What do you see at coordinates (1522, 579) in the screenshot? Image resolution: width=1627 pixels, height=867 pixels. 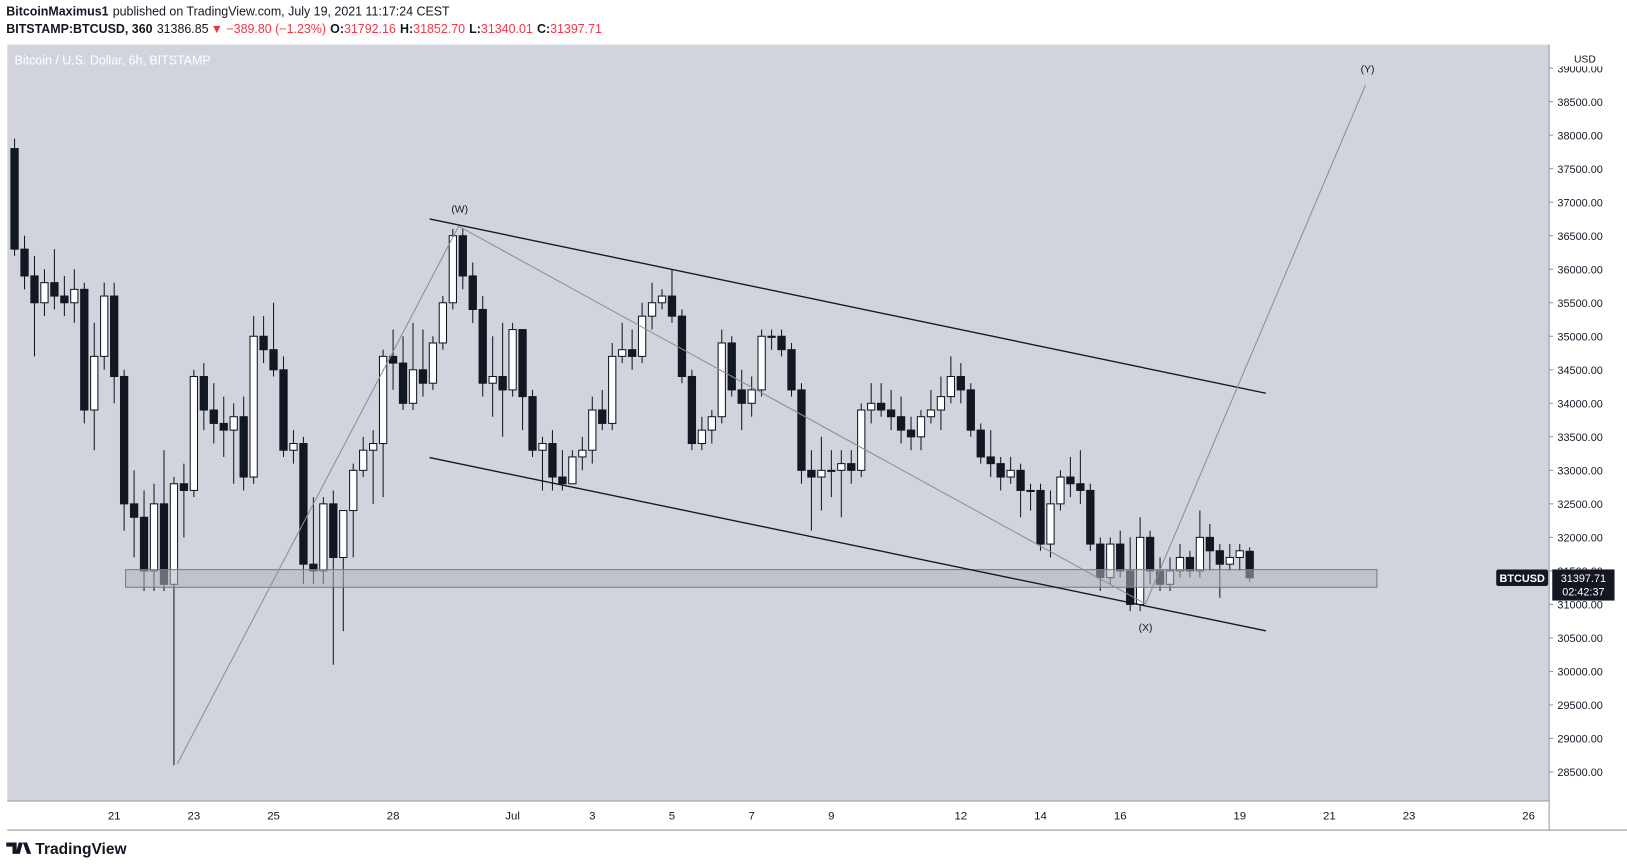 I see `price-name: BTCUSD` at bounding box center [1522, 579].